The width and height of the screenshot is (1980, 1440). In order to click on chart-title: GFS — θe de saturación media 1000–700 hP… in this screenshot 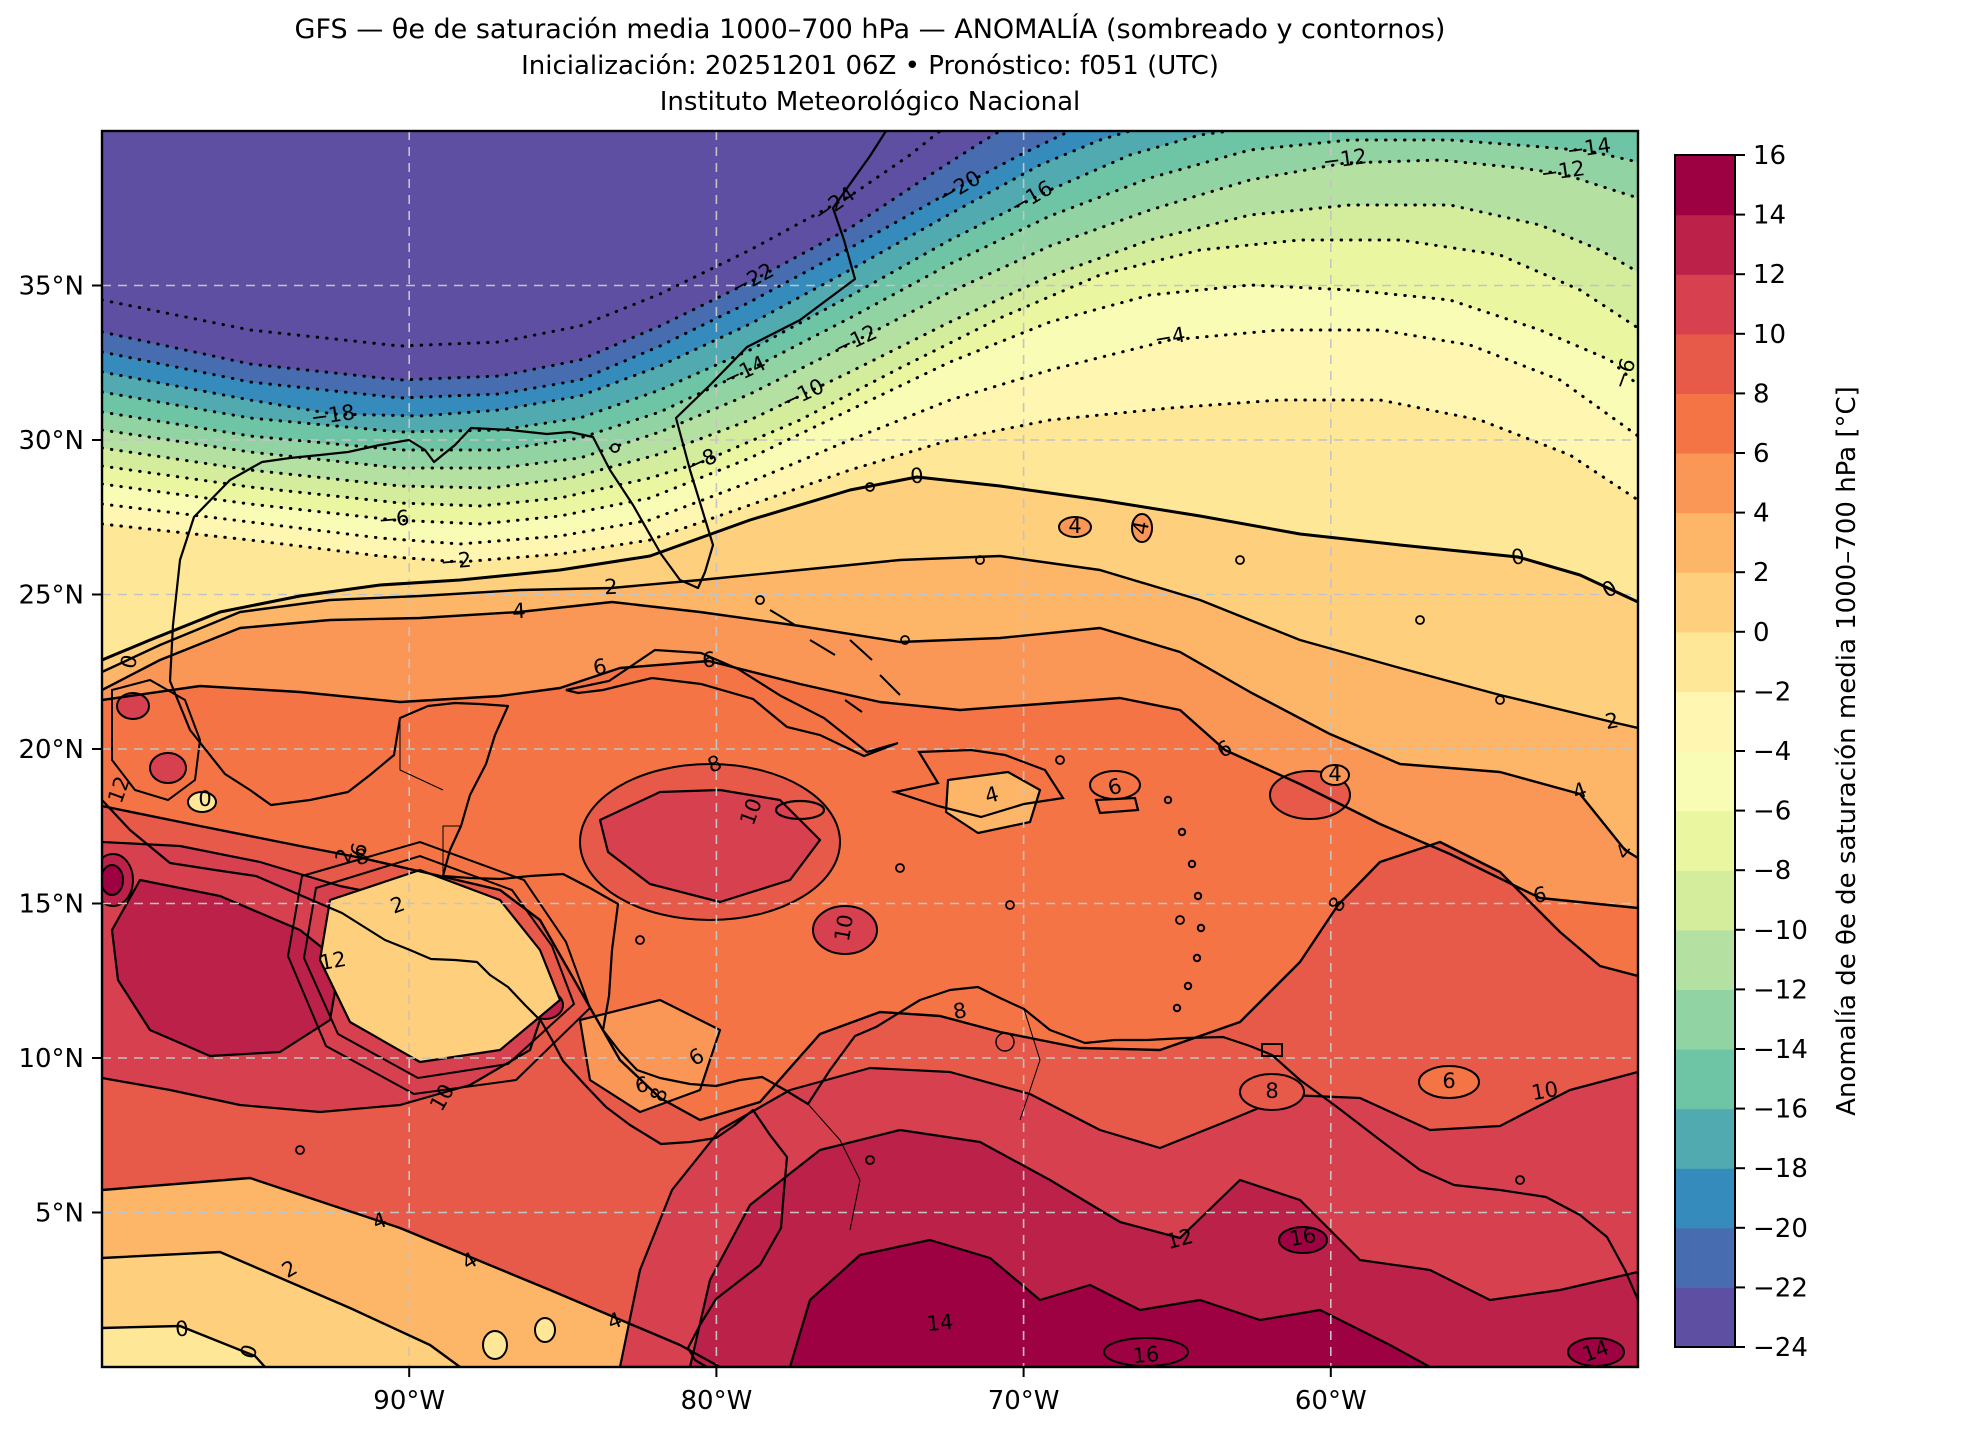, I will do `click(870, 29)`.